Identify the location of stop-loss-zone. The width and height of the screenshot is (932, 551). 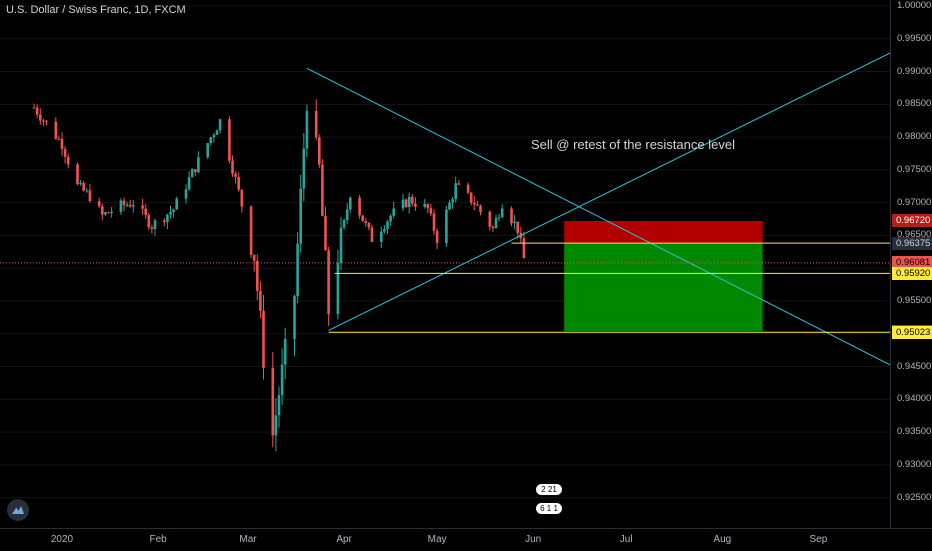
(663, 232).